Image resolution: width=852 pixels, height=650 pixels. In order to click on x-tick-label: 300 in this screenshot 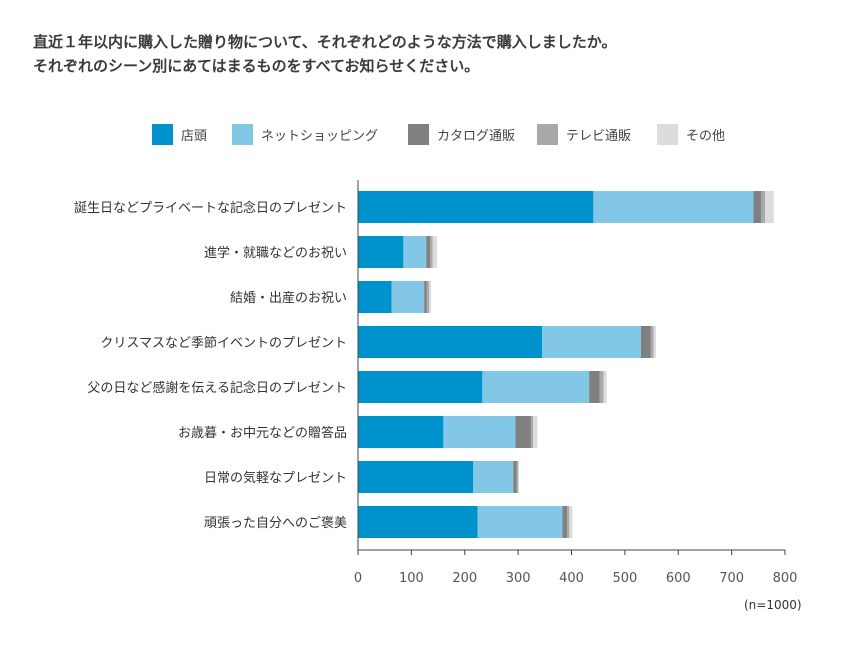, I will do `click(518, 578)`.